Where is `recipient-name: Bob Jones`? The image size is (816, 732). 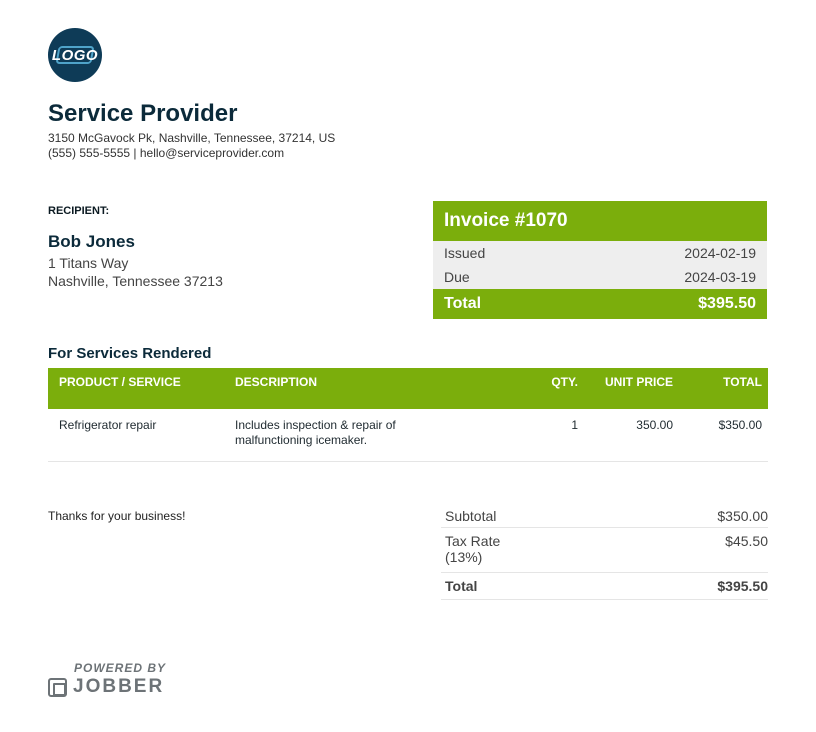 recipient-name: Bob Jones is located at coordinates (91, 241).